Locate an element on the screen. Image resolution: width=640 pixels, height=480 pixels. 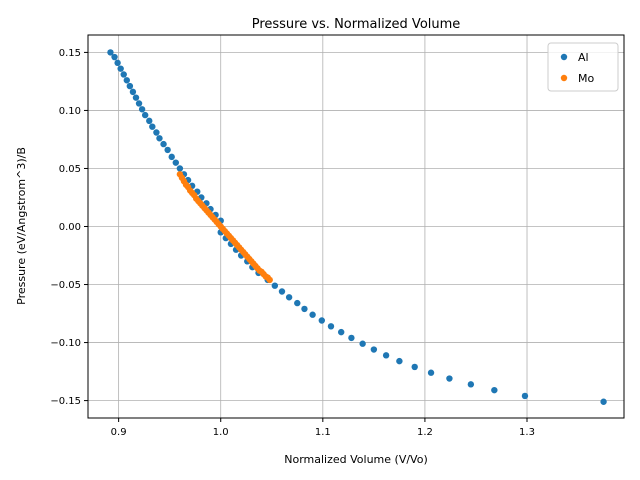
y-axis-label: Pressure (eV/Angstrom^3)/B is located at coordinates (21, 226).